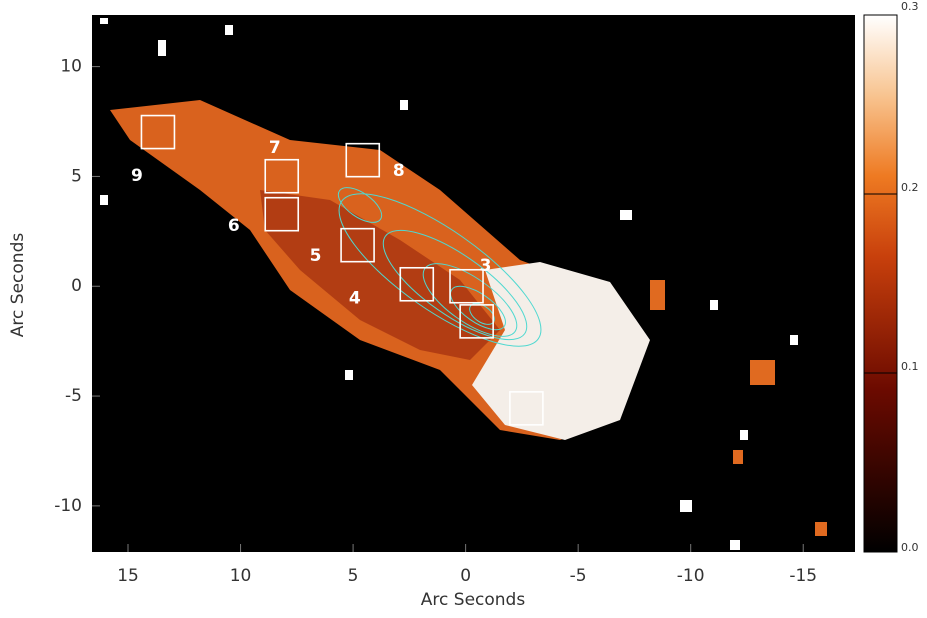  Describe the element at coordinates (68, 506) in the screenshot. I see `y-tick-label: -10` at that location.